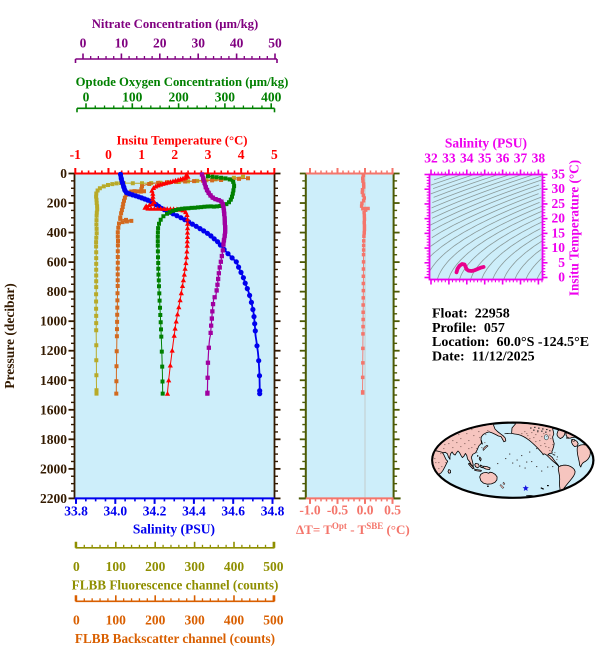 The image size is (609, 663). I want to click on svg-text: 34.0, so click(115, 511).